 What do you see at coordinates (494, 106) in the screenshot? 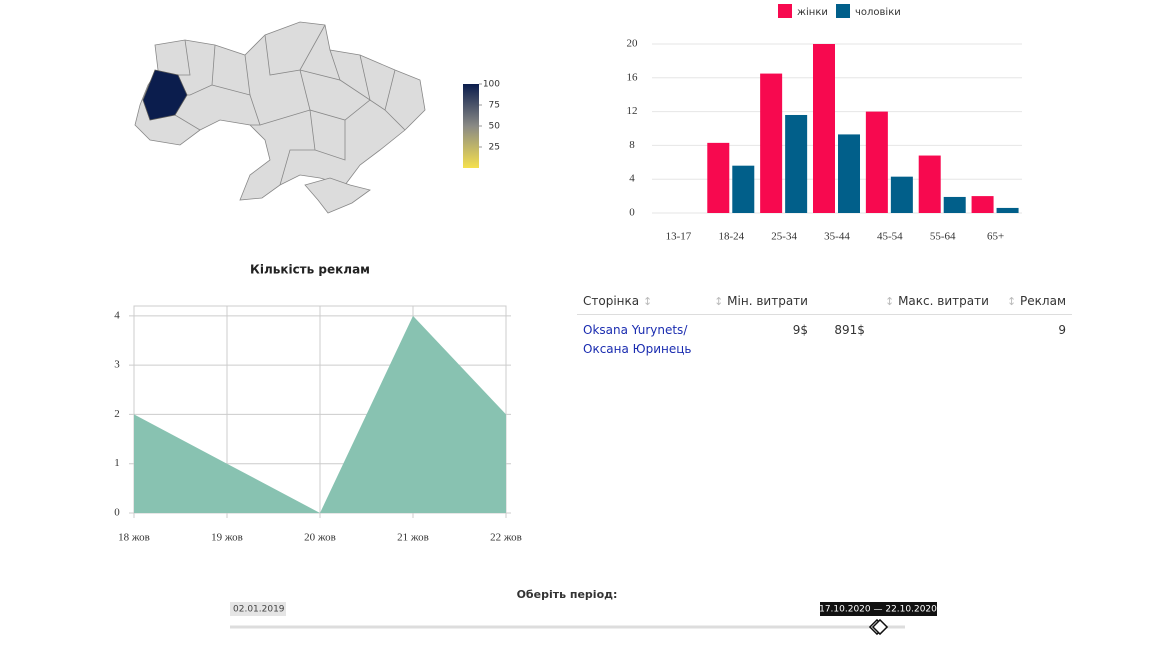
I see `colorbar-tick-label: 75` at bounding box center [494, 106].